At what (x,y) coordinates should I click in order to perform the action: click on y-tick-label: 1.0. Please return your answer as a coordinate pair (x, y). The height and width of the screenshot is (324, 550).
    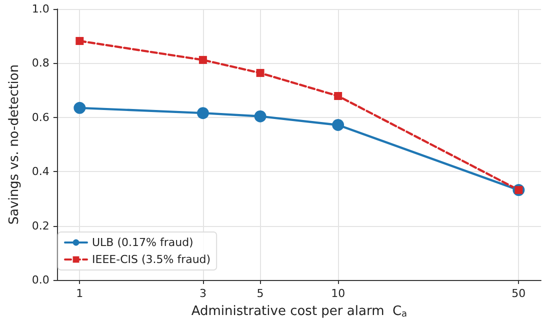
    Looking at the image, I should click on (41, 9).